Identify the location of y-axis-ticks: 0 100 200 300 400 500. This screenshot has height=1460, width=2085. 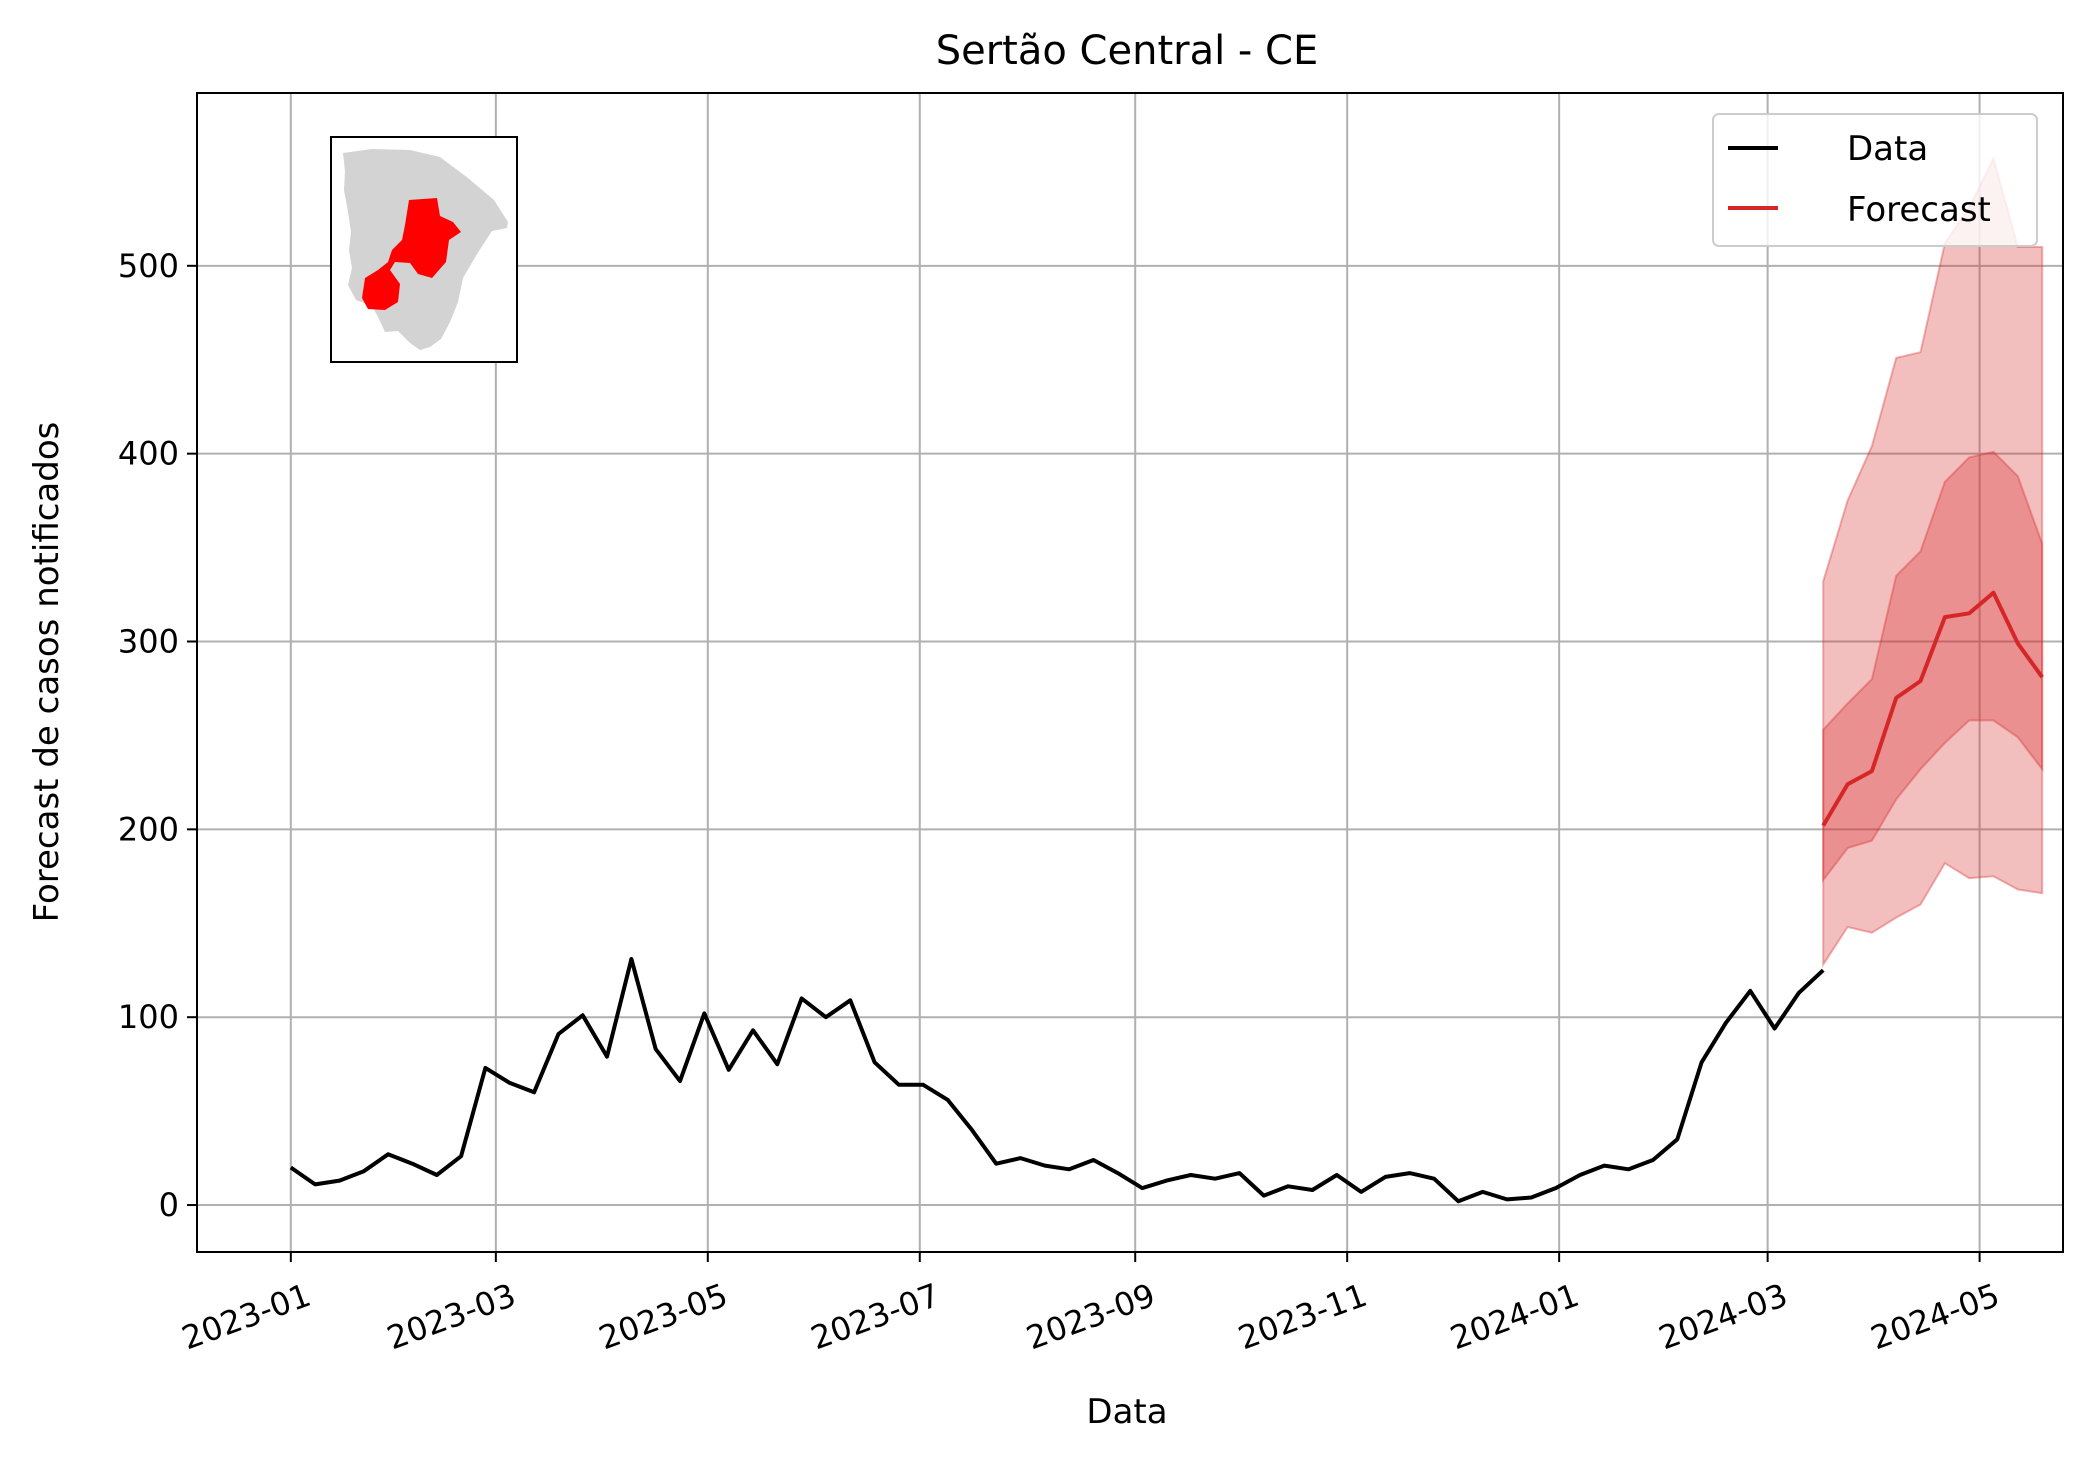
(157, 735).